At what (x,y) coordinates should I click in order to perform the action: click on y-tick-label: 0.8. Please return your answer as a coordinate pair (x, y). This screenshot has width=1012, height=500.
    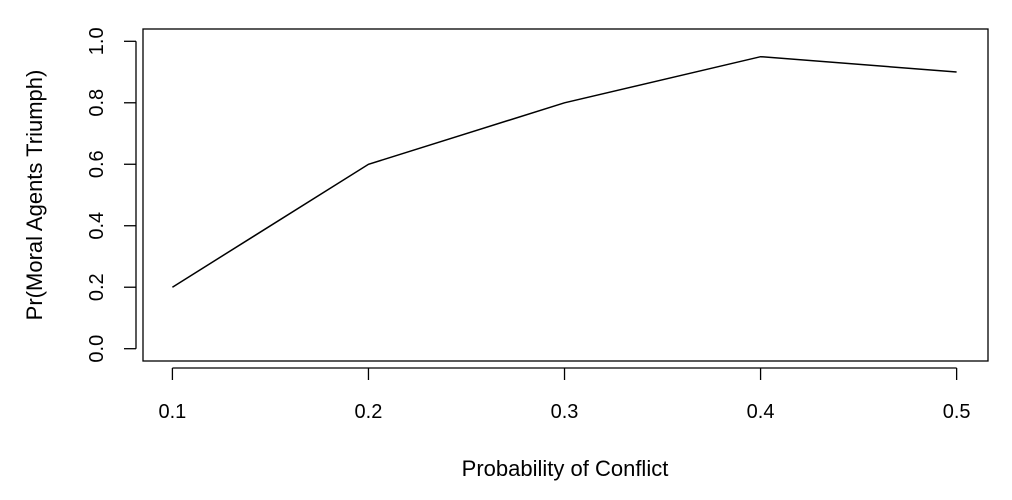
    Looking at the image, I should click on (97, 103).